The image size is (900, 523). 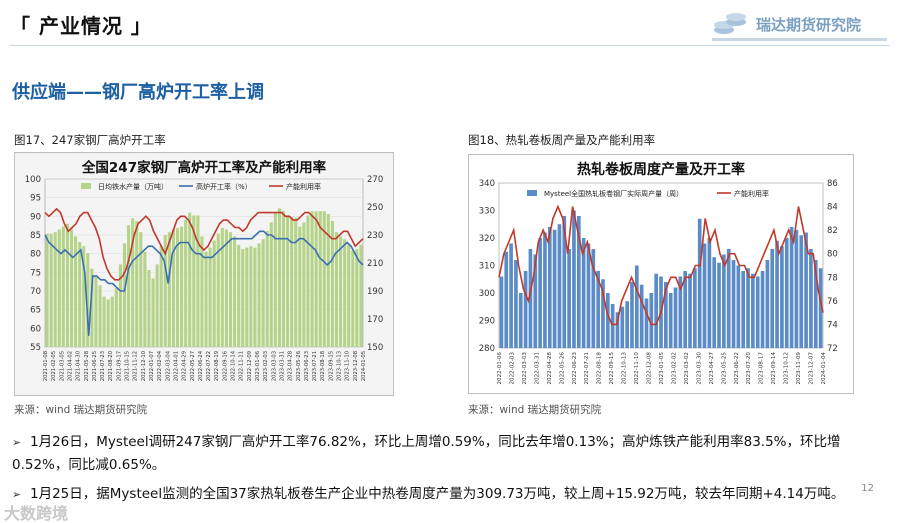 What do you see at coordinates (87, 366) in the screenshot?
I see `x-axis-tick-label: 2021-05-28` at bounding box center [87, 366].